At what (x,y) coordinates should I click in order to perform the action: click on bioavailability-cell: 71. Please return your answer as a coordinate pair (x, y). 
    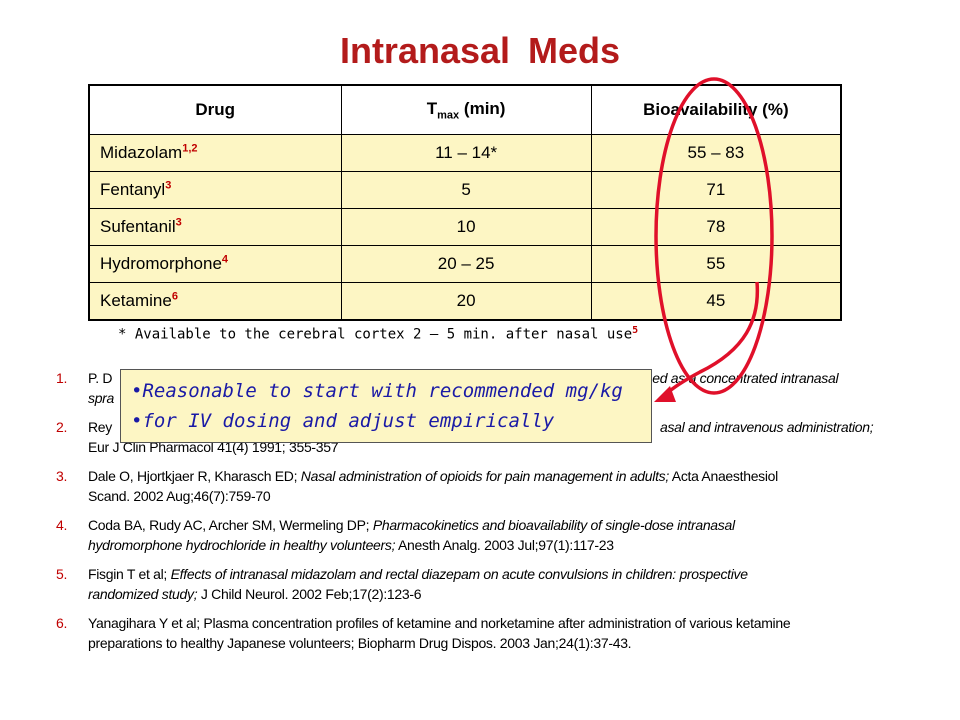
    Looking at the image, I should click on (716, 190).